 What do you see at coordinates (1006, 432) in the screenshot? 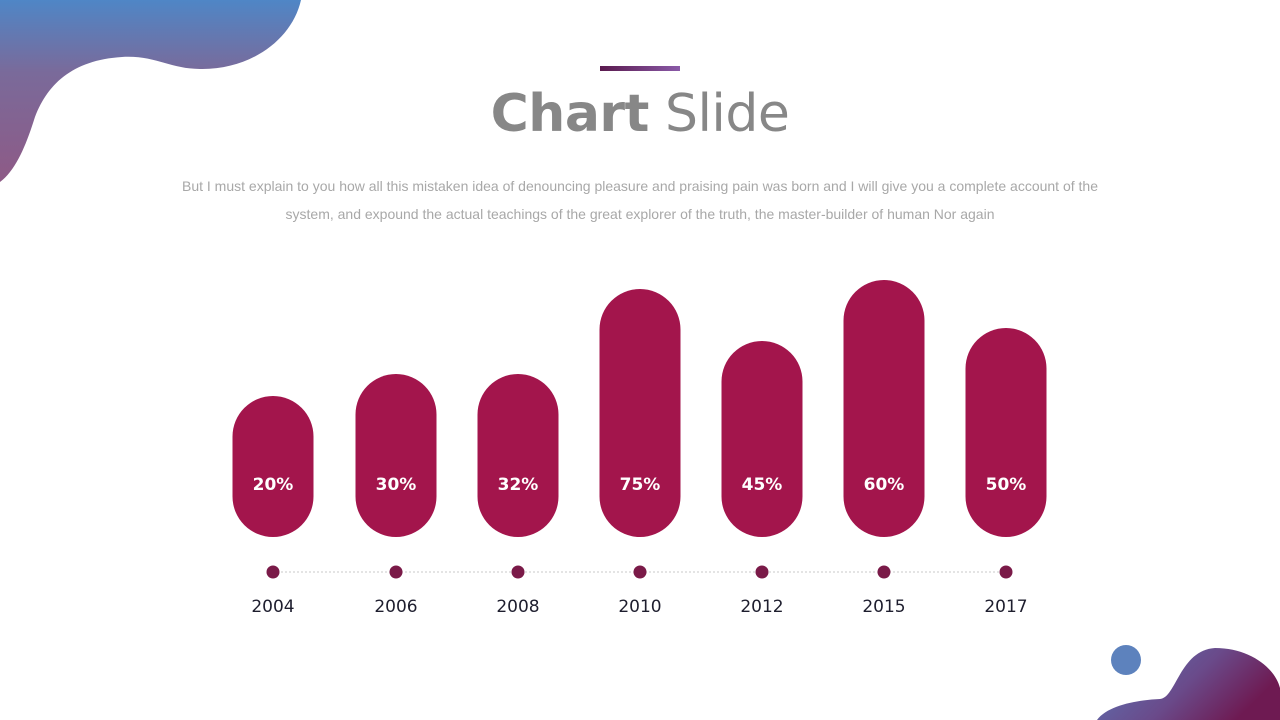
I see `bar-2017` at bounding box center [1006, 432].